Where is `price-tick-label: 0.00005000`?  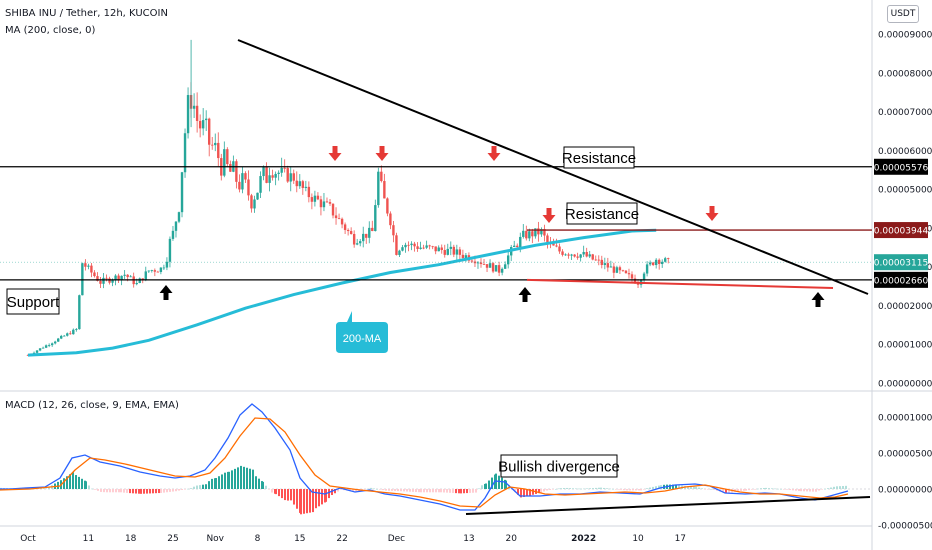 price-tick-label: 0.00005000 is located at coordinates (905, 191).